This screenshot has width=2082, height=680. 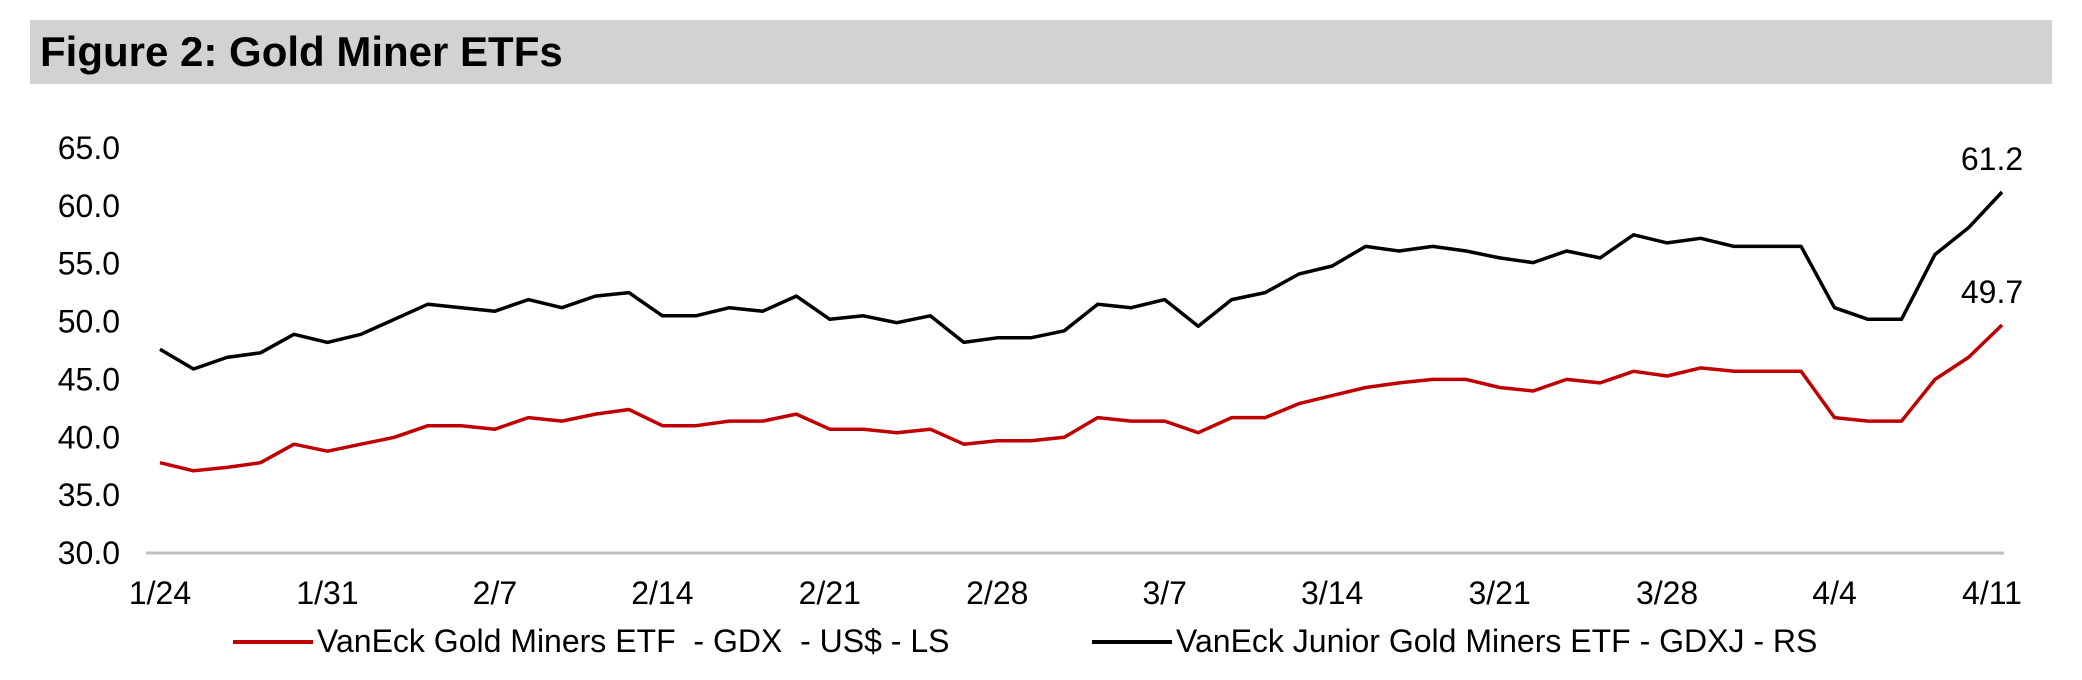 I want to click on x-tick-label: 4/4, so click(x=1834, y=593).